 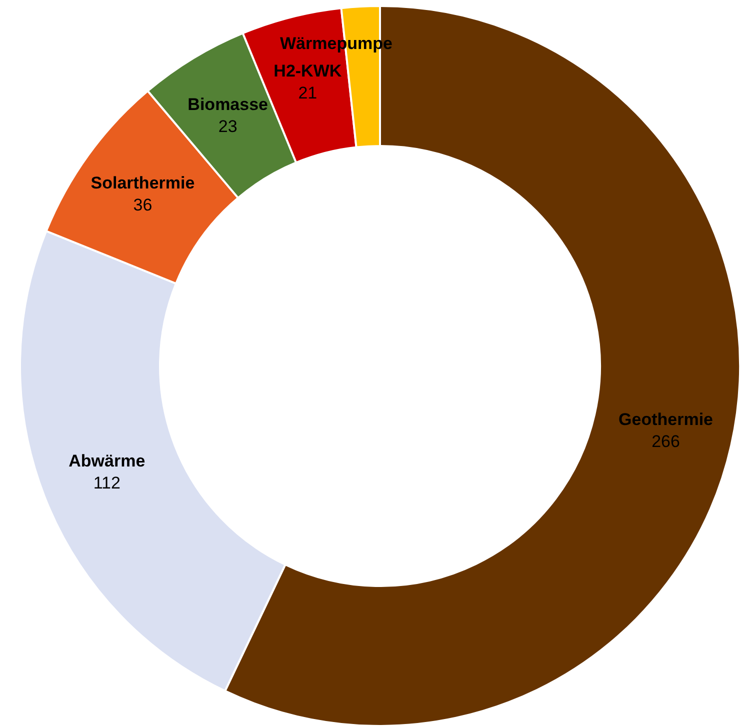 What do you see at coordinates (666, 442) in the screenshot?
I see `data-label: 266` at bounding box center [666, 442].